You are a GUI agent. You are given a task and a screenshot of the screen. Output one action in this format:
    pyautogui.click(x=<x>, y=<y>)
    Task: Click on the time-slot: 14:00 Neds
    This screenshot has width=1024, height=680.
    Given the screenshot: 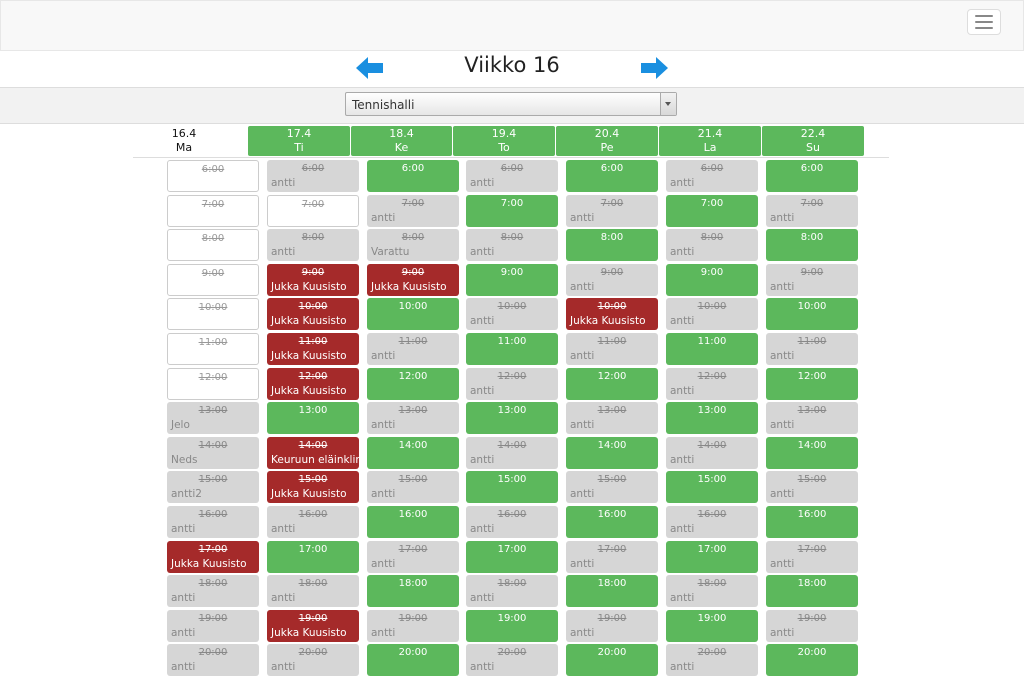 What is the action you would take?
    pyautogui.click(x=213, y=453)
    